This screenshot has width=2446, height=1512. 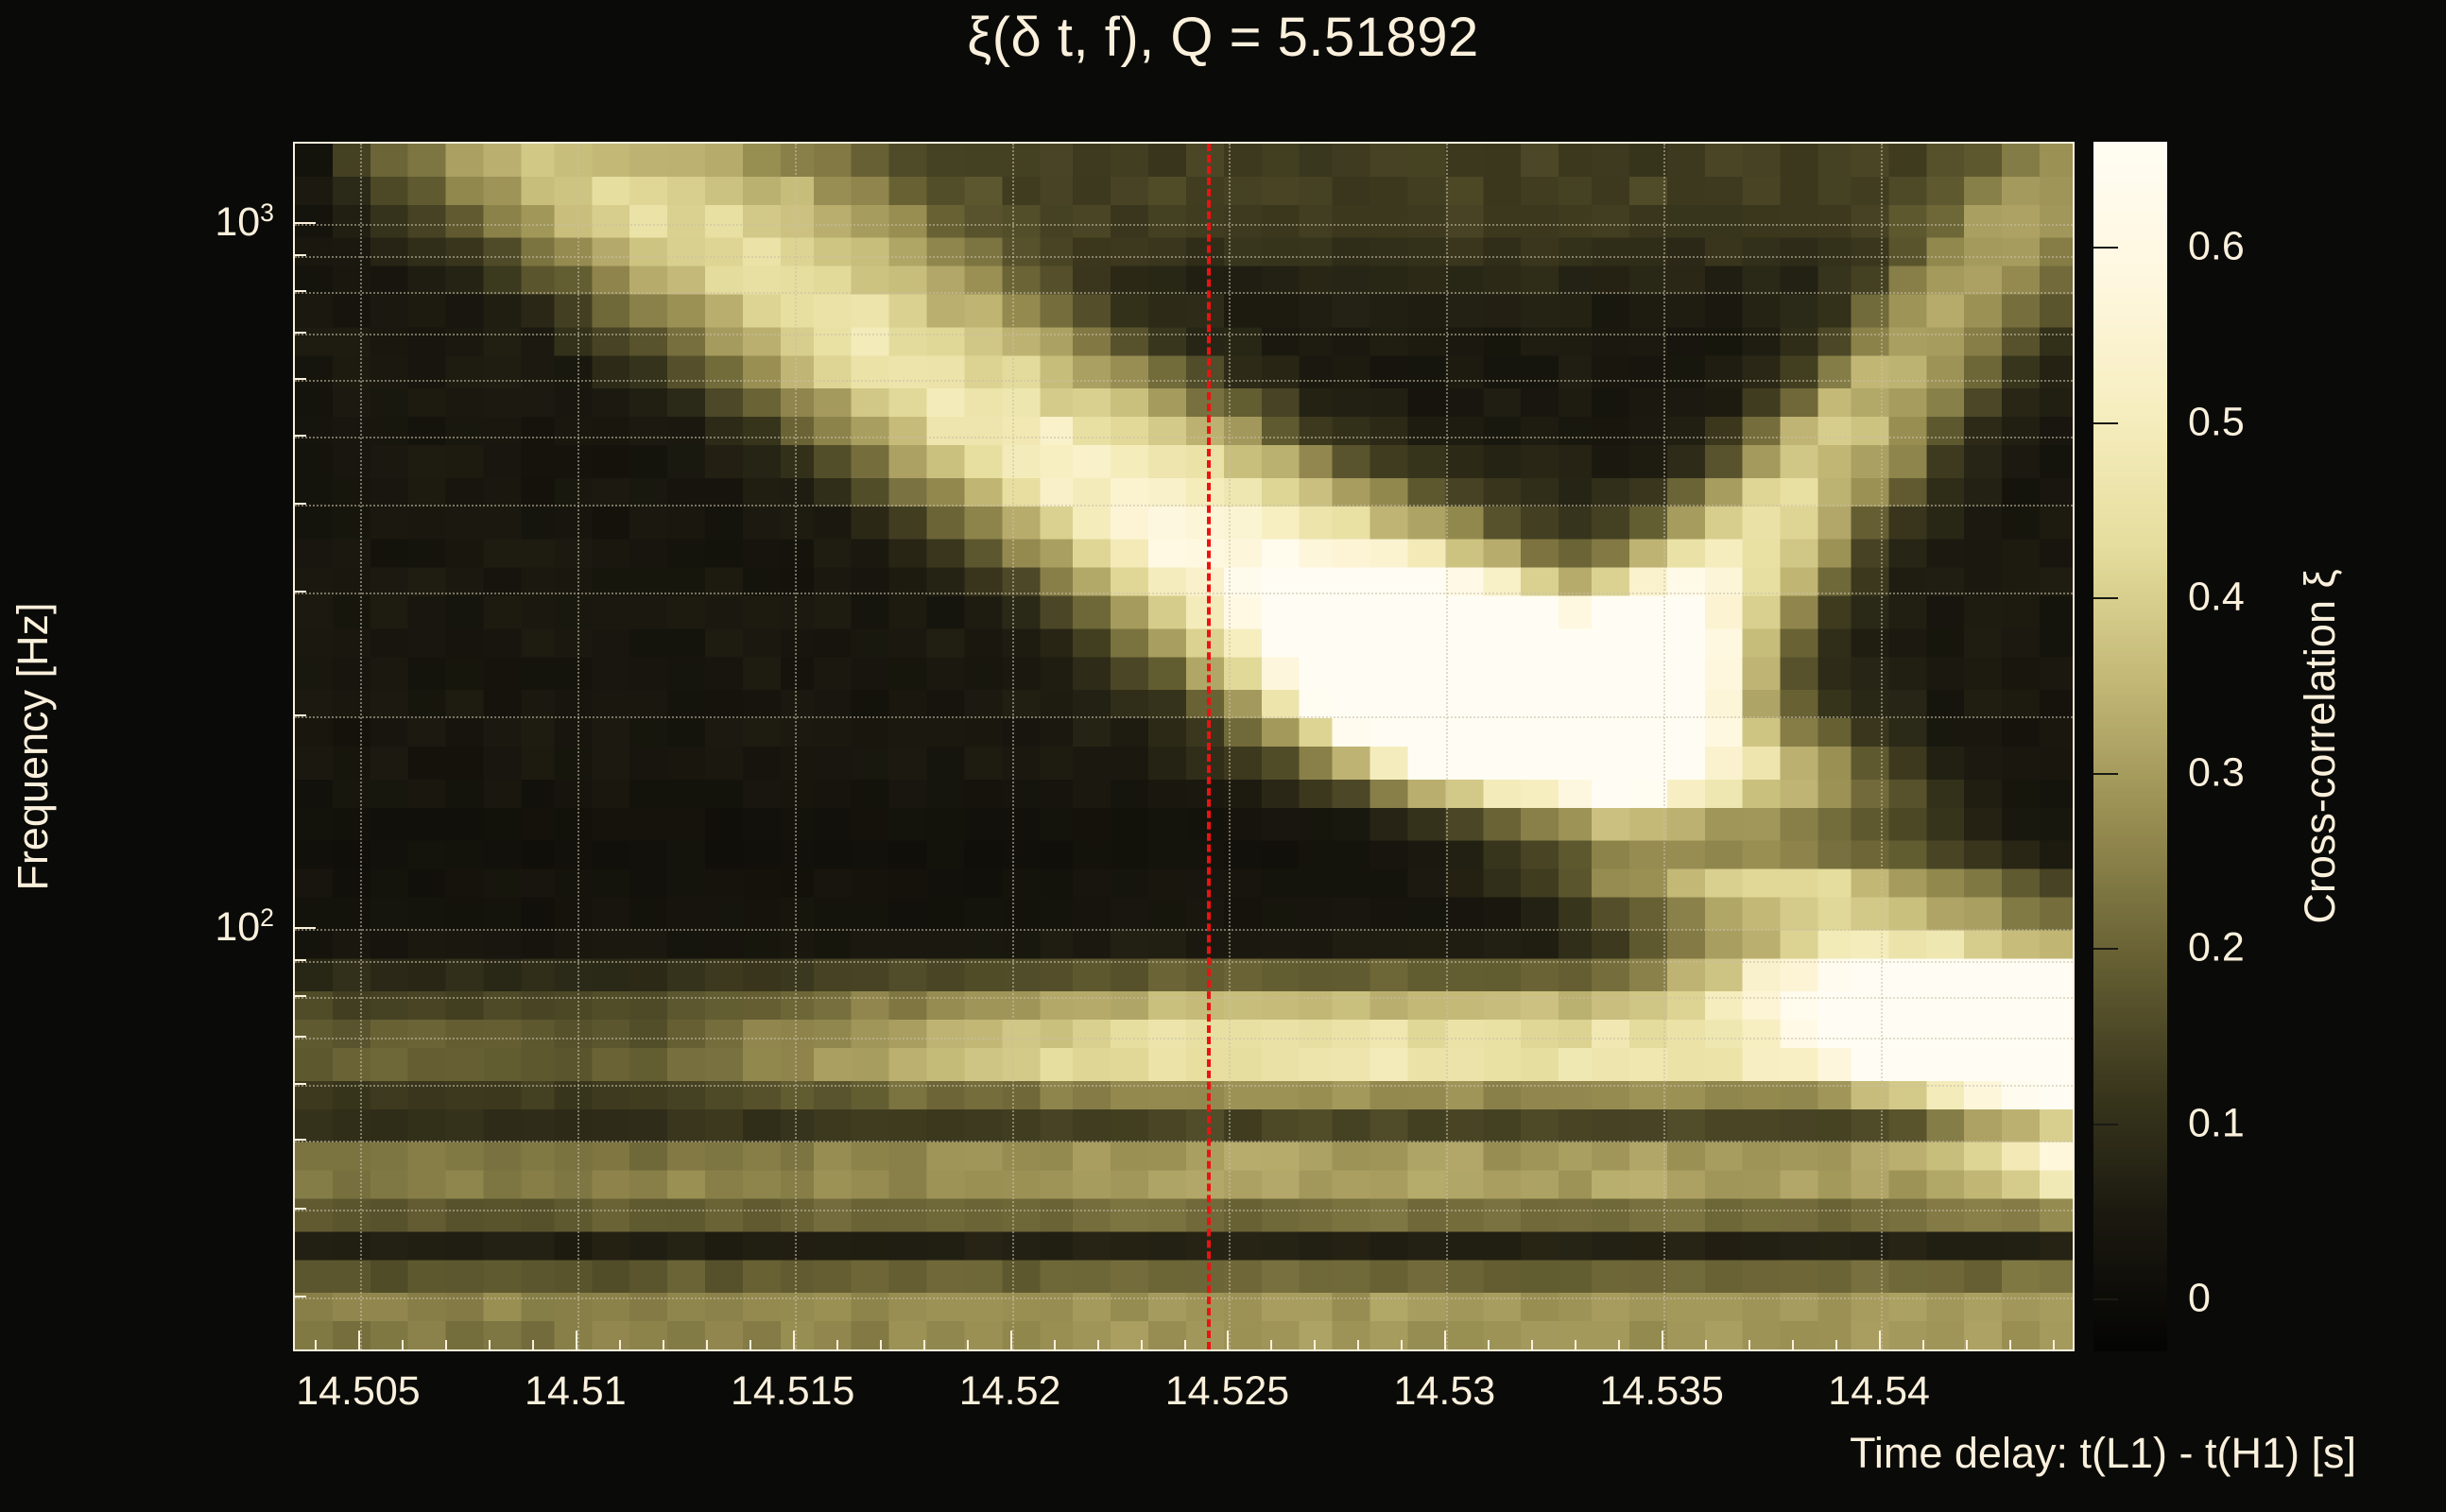 I want to click on colorbar-gradient, so click(x=2130, y=746).